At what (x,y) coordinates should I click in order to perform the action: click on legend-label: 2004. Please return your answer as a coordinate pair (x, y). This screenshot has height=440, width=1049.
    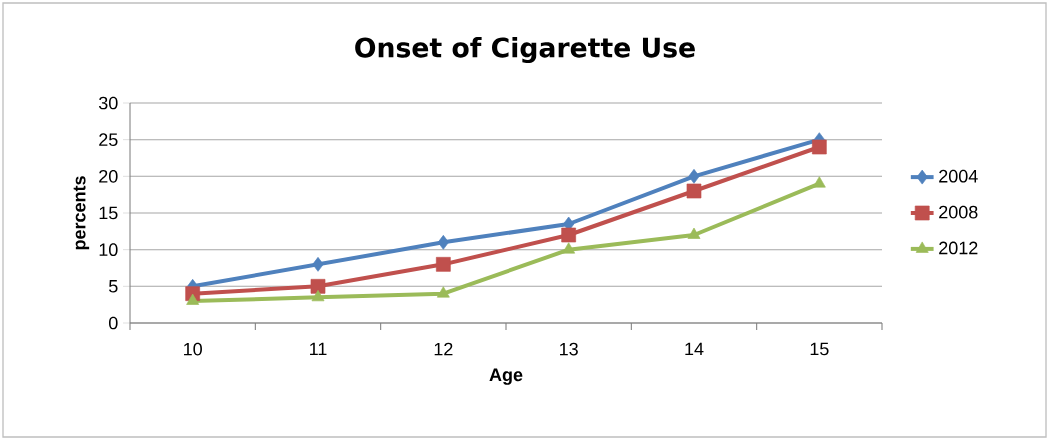
    Looking at the image, I should click on (958, 176).